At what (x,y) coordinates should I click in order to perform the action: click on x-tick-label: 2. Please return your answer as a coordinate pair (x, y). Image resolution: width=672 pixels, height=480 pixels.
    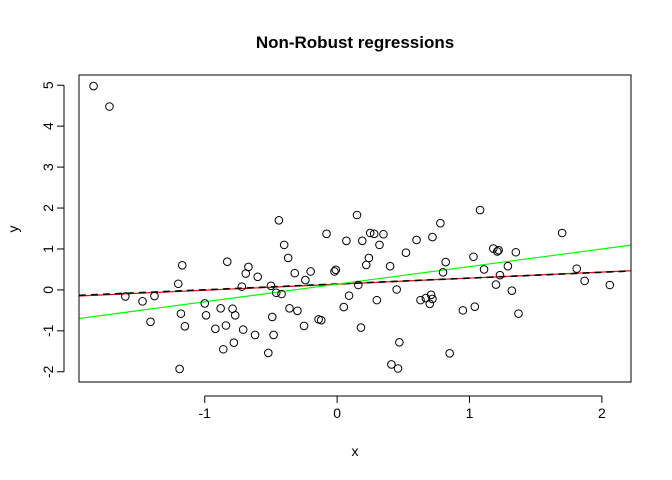
    Looking at the image, I should click on (602, 413).